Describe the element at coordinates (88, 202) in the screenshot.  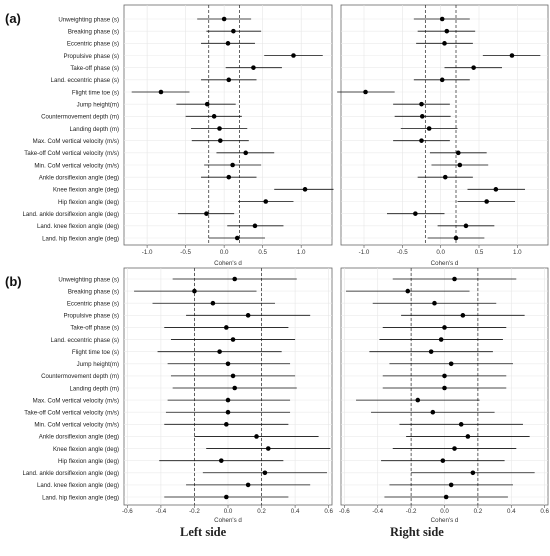
I see `category-label: Hip flexion angle (deg)` at that location.